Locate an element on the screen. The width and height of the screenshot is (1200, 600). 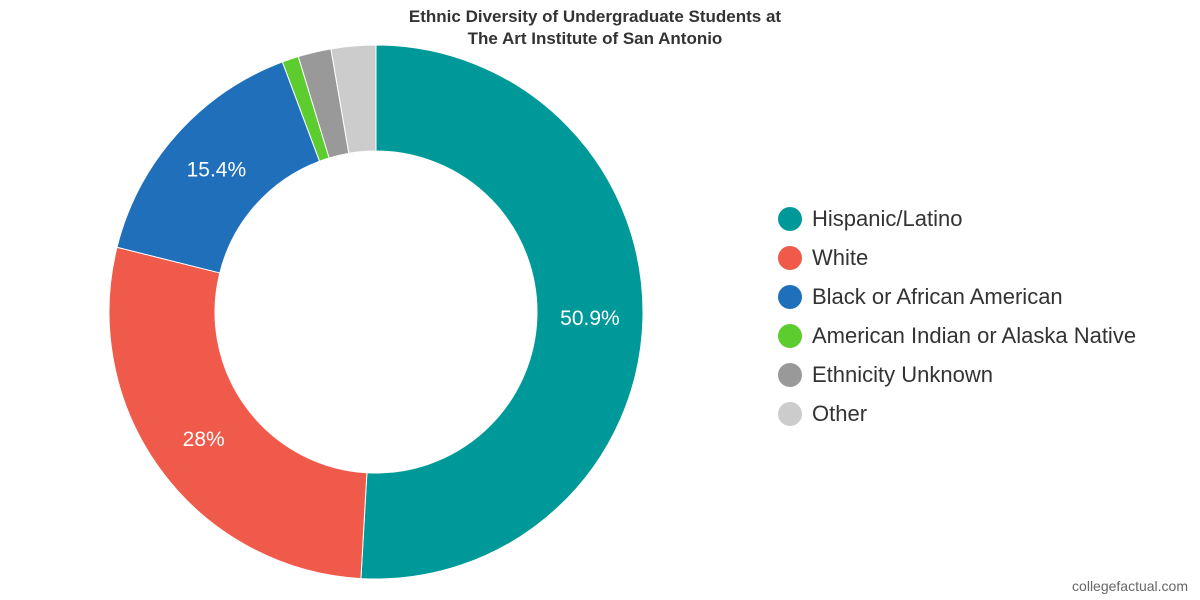
legend-item-ethnicity-unknown: Ethnicity Unknown is located at coordinates (957, 374).